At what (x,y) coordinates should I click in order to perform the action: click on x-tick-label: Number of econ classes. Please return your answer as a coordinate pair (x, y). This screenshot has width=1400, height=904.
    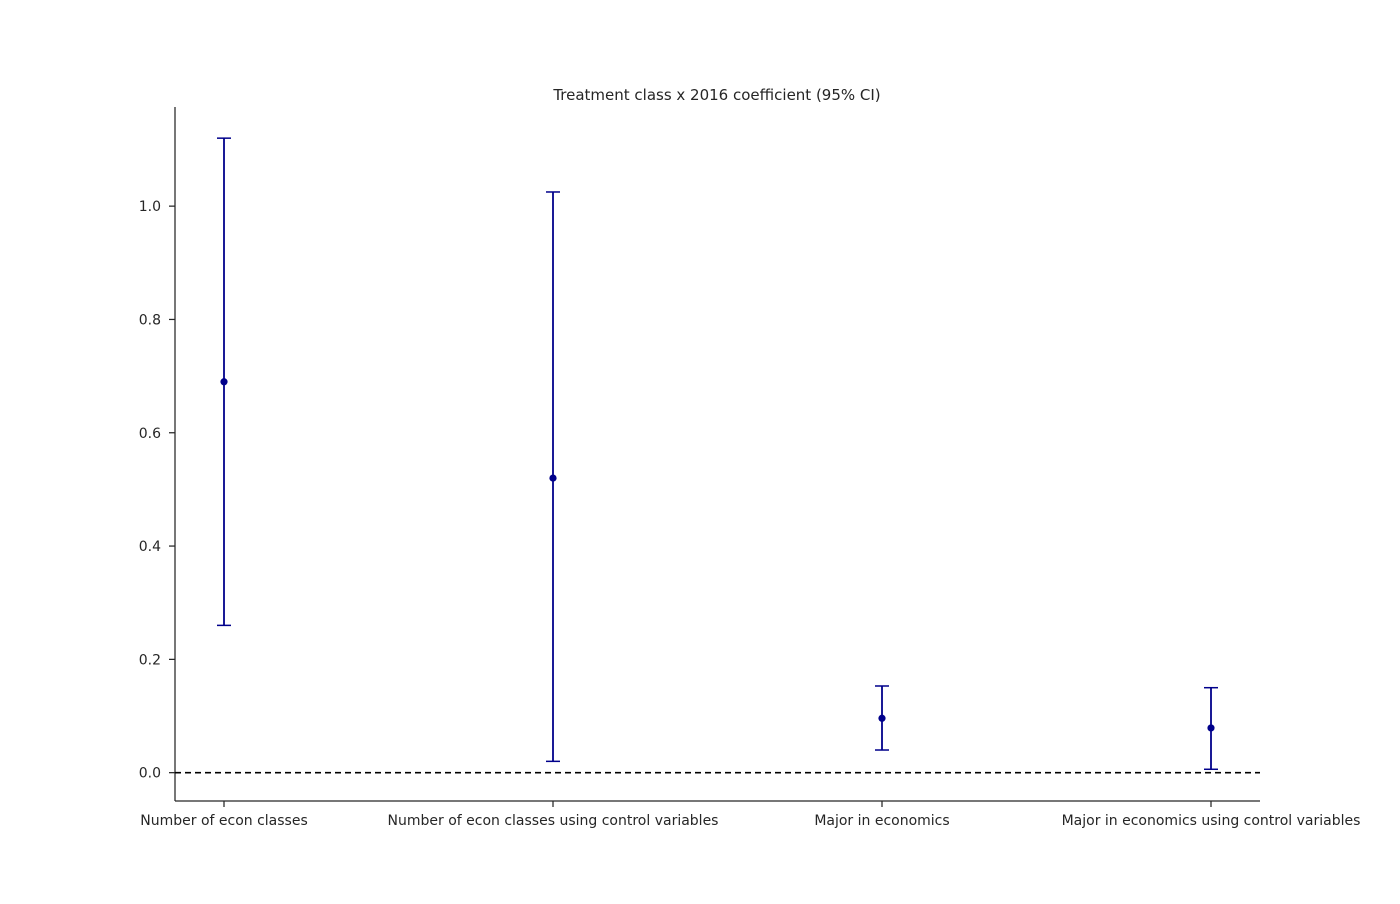
    Looking at the image, I should click on (224, 821).